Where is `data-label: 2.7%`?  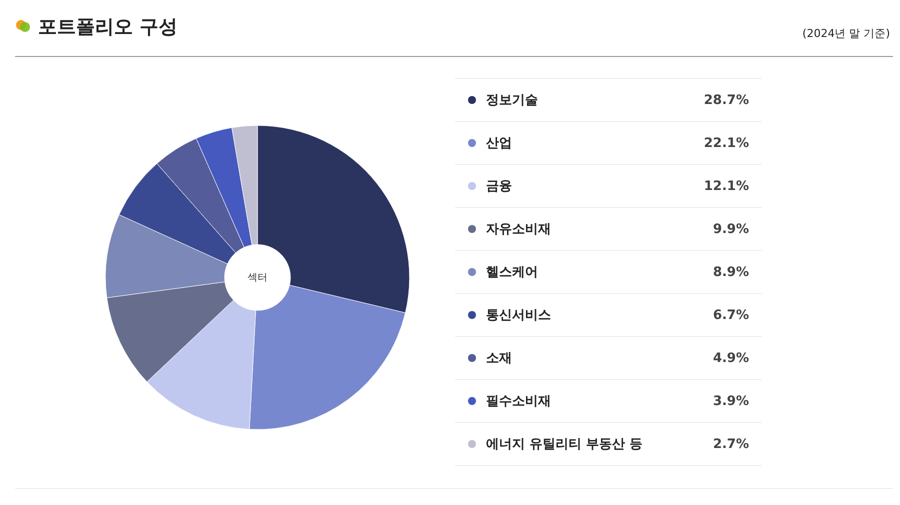 data-label: 2.7% is located at coordinates (730, 444).